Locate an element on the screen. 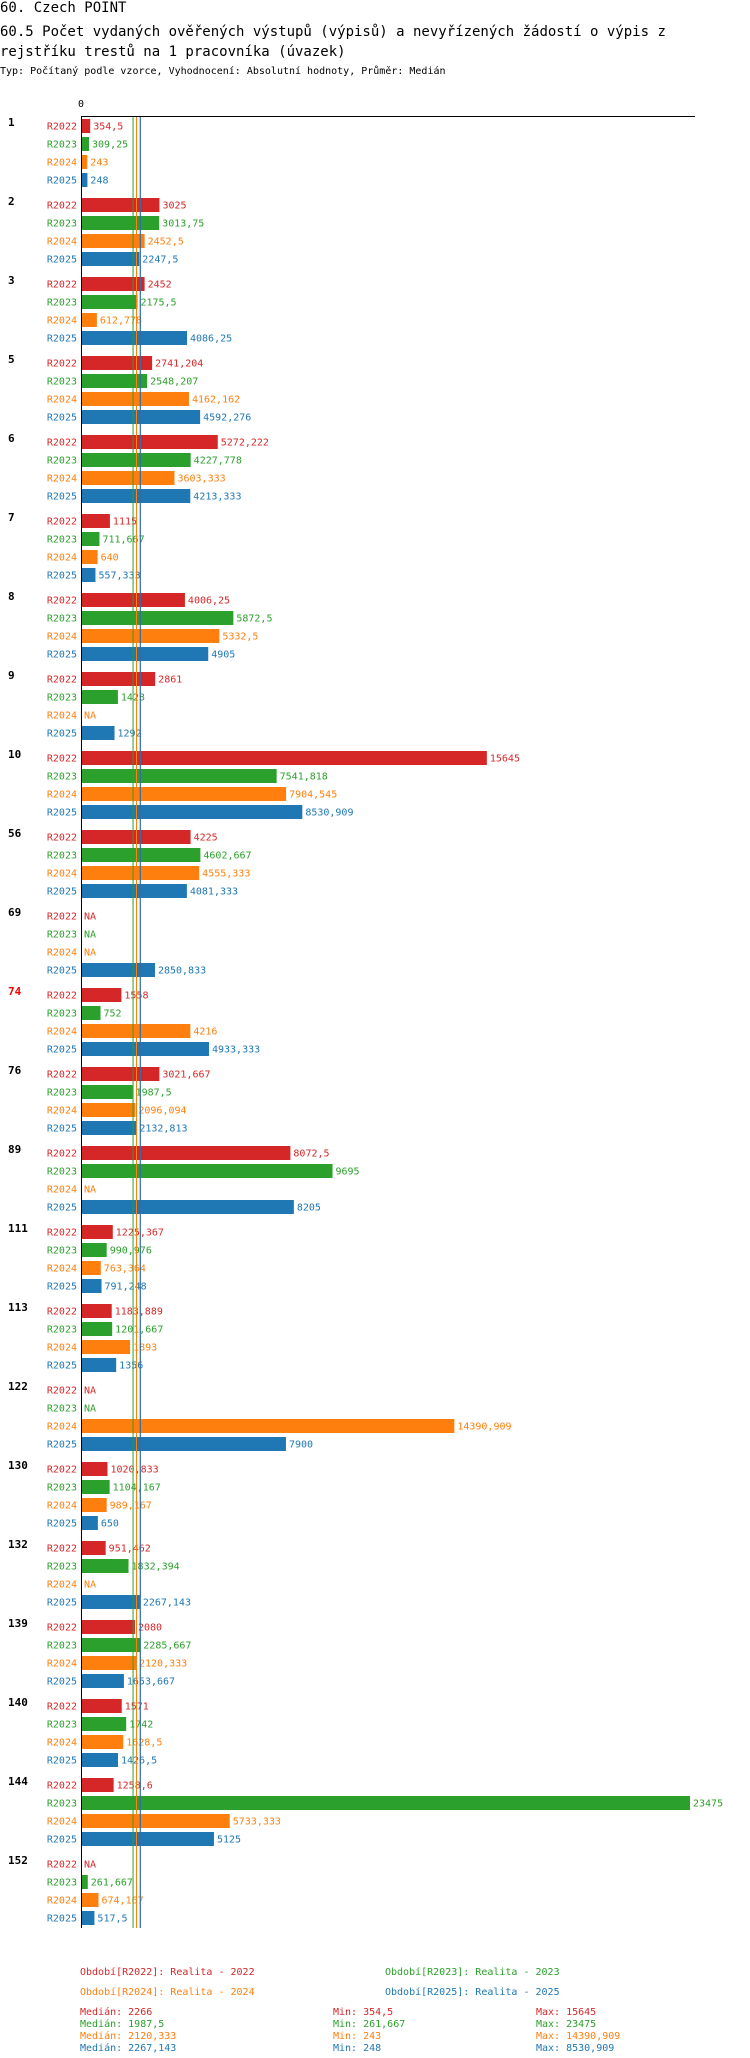  data-label: 2080 is located at coordinates (150, 1628).